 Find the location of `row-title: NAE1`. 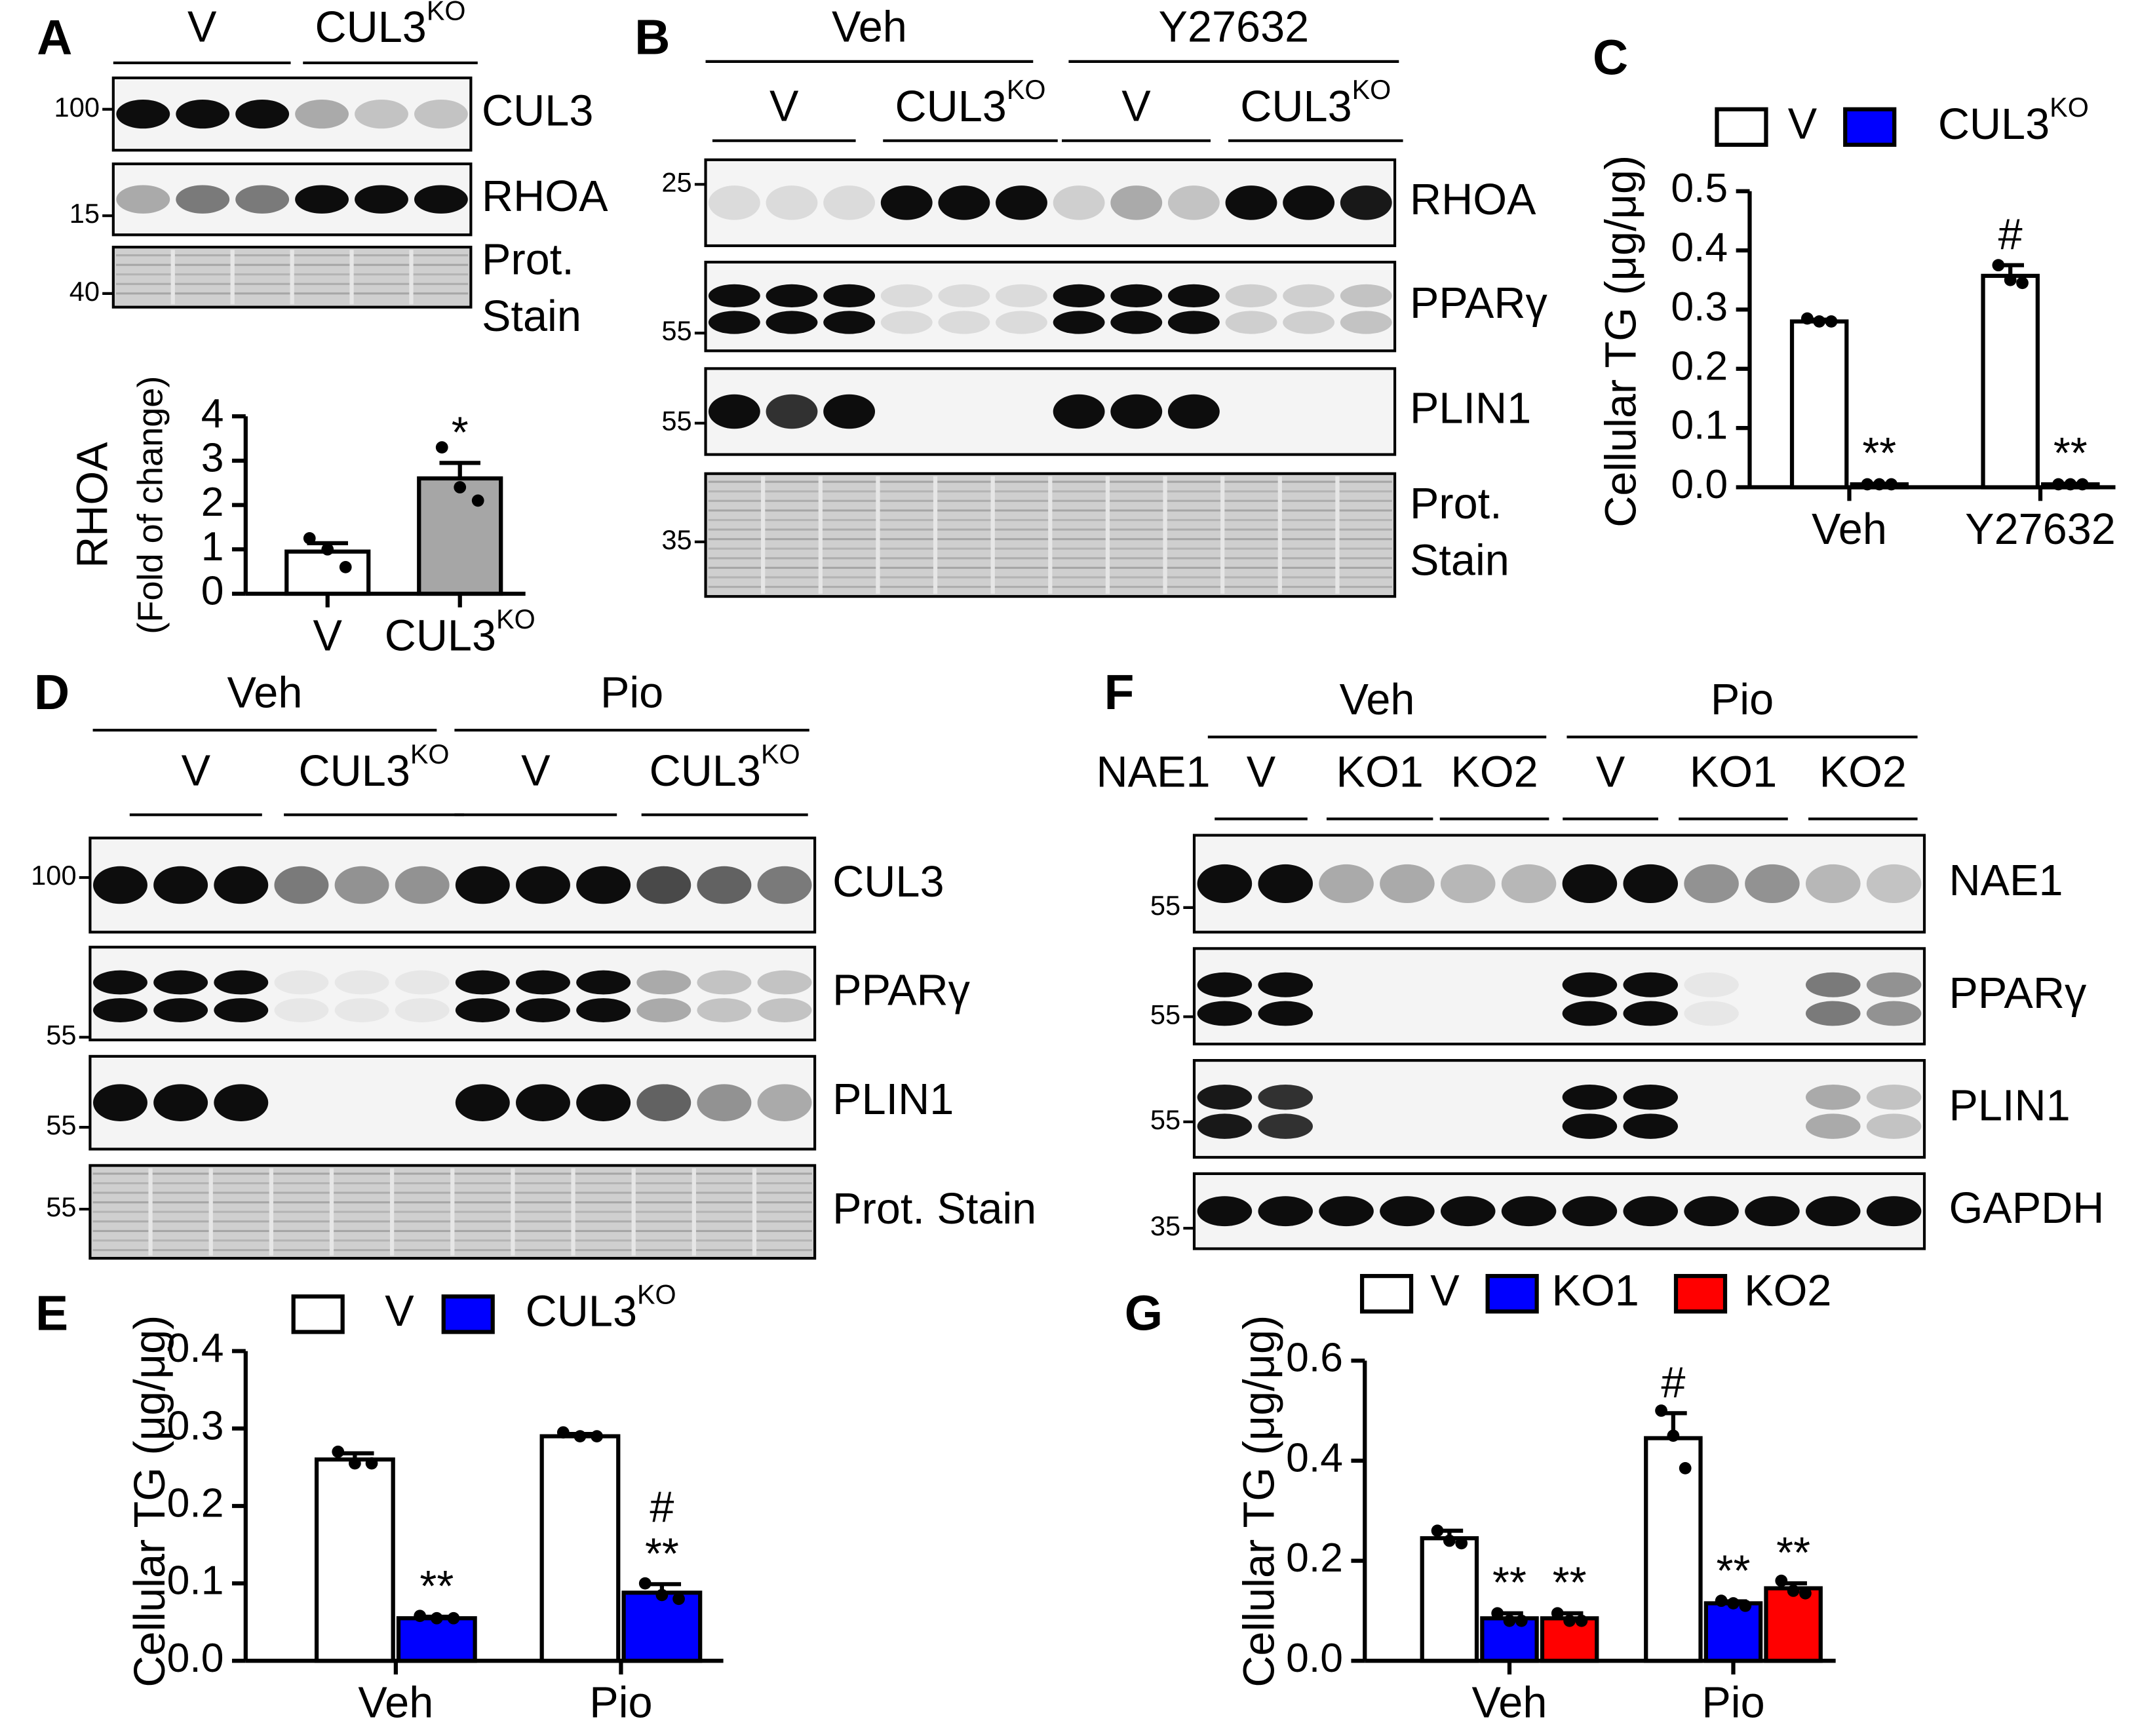

row-title: NAE1 is located at coordinates (1153, 772).